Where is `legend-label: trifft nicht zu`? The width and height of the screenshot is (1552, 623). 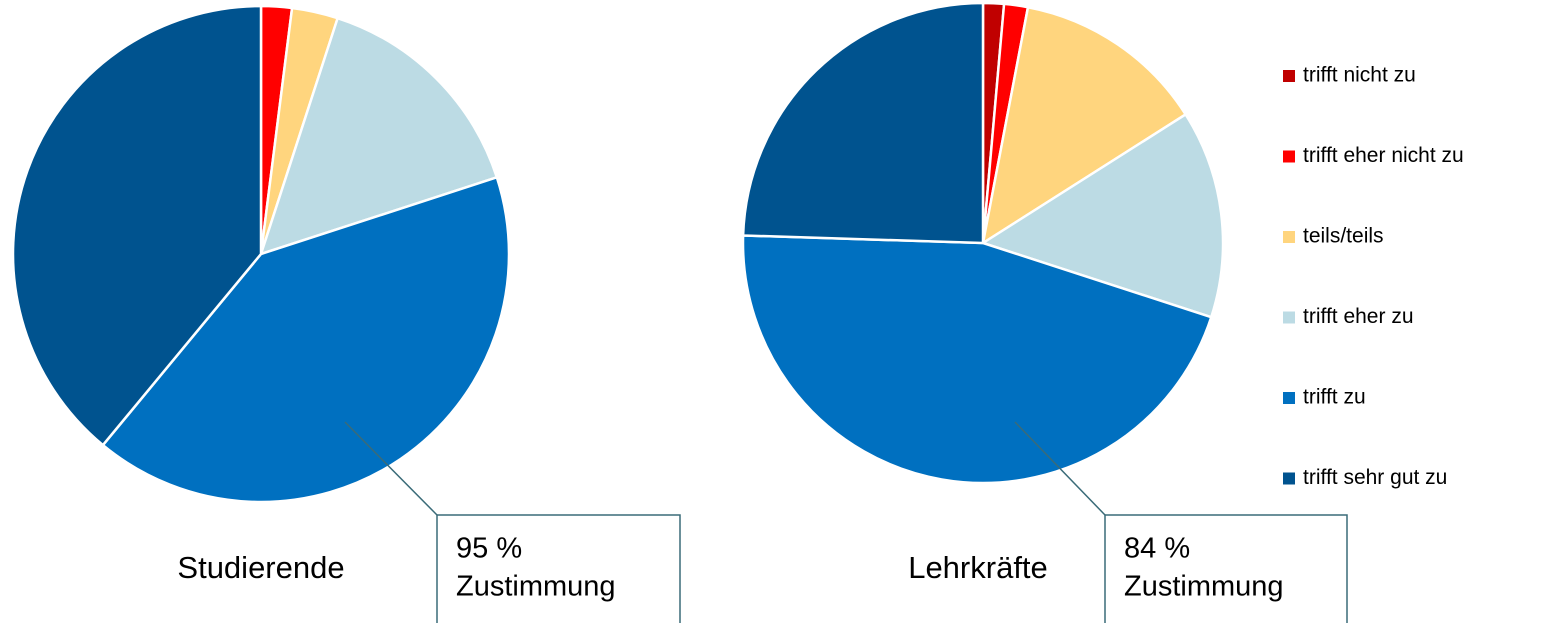 legend-label: trifft nicht zu is located at coordinates (1359, 75).